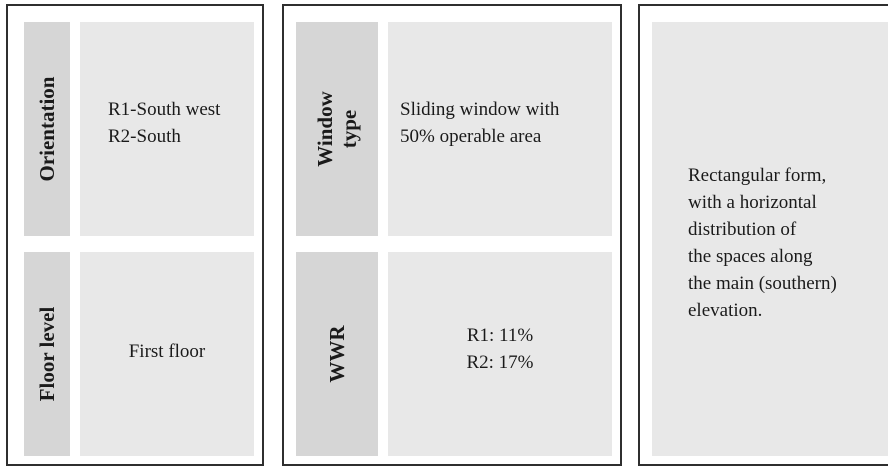 The width and height of the screenshot is (888, 471). I want to click on wwr-label-cell: WWR, so click(337, 354).